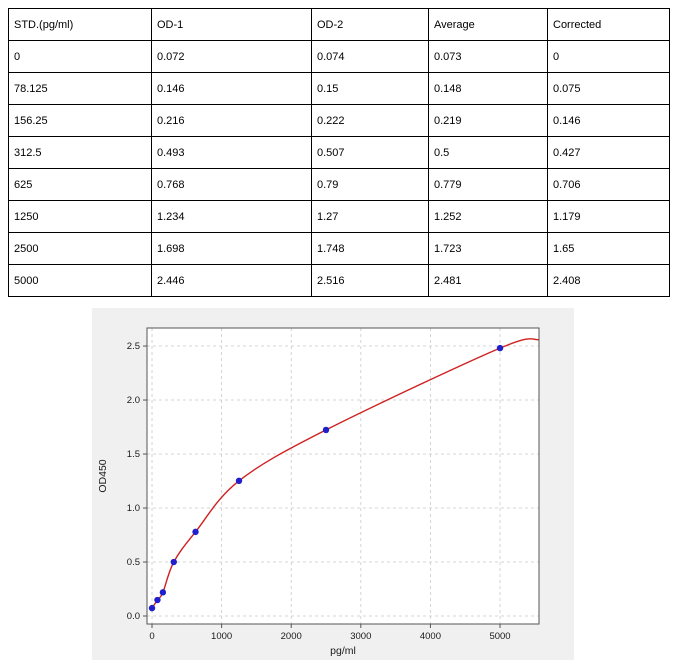 Image resolution: width=677 pixels, height=665 pixels. I want to click on table-cell: 2500, so click(80, 248).